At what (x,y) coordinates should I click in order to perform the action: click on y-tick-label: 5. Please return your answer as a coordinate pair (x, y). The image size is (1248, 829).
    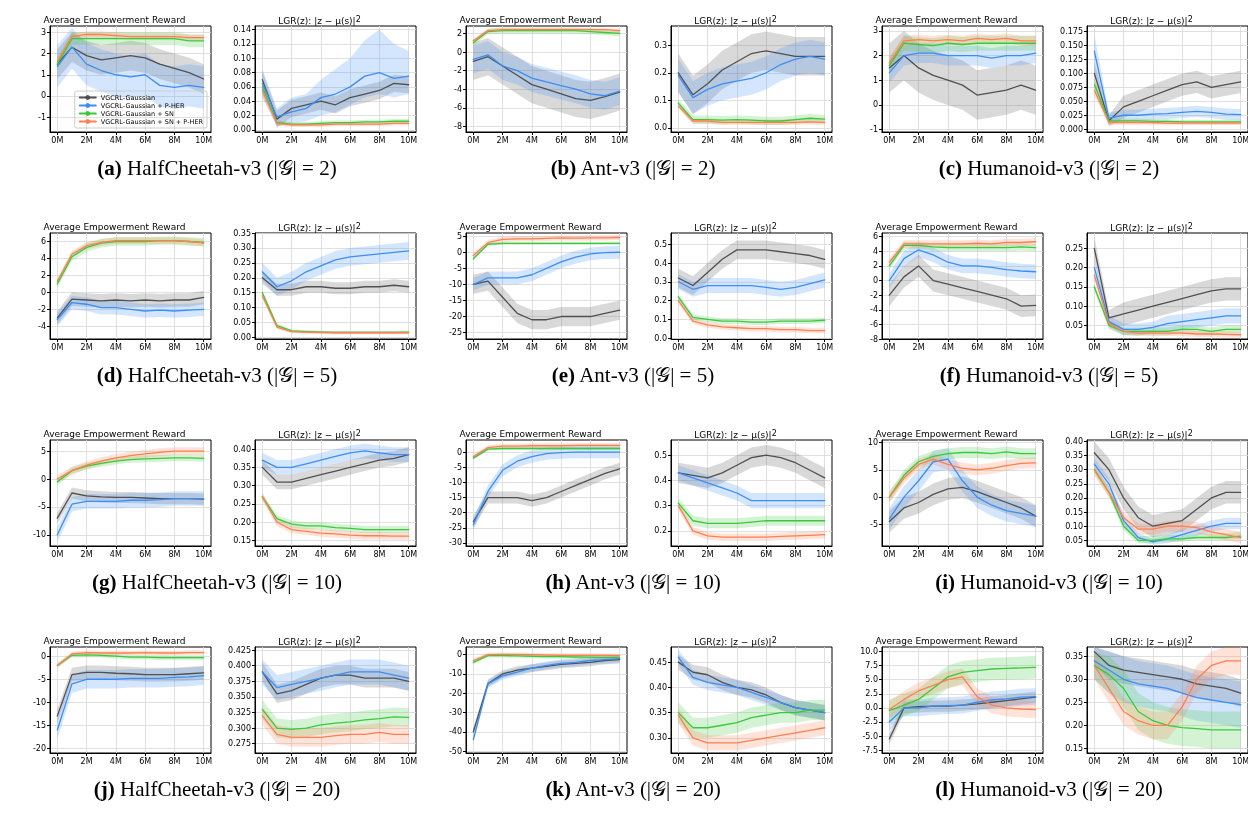
    Looking at the image, I should click on (459, 236).